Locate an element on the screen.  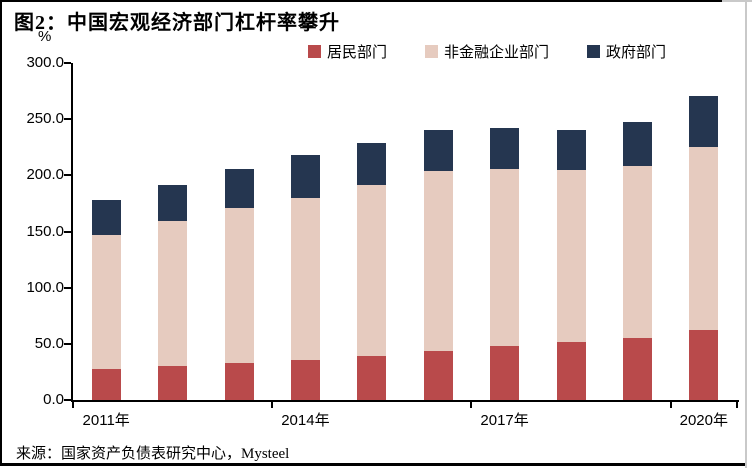
y-tick-label: 50.0 is located at coordinates (49, 343).